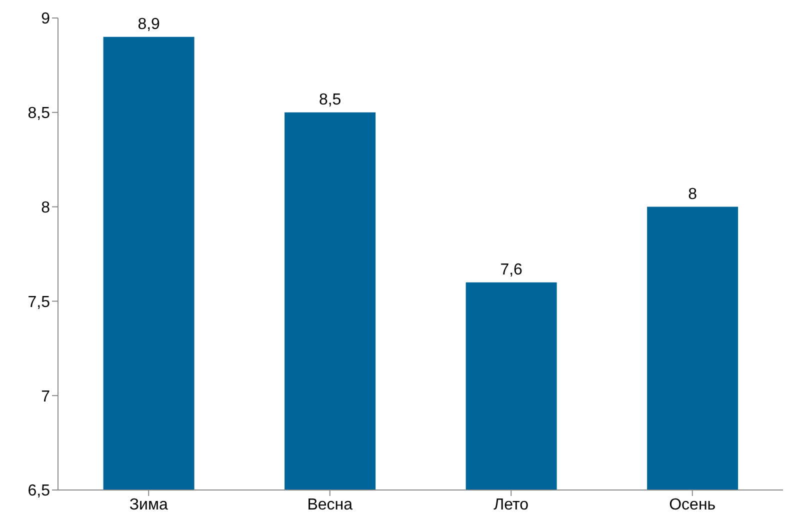 The width and height of the screenshot is (801, 528). Describe the element at coordinates (693, 194) in the screenshot. I see `data-label: 8` at that location.